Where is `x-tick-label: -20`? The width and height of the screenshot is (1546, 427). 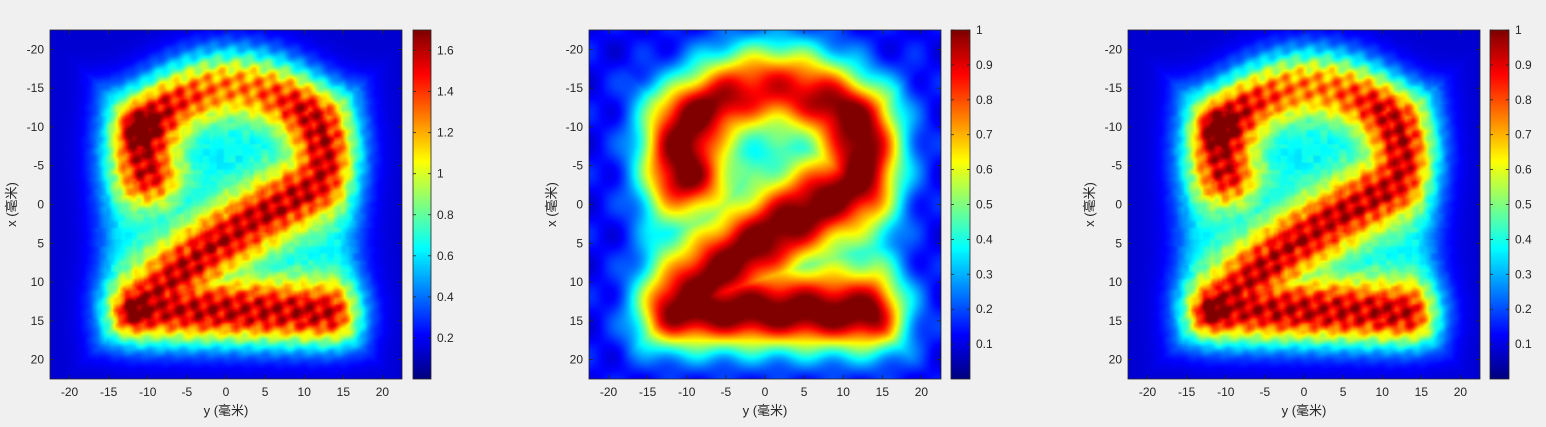 x-tick-label: -20 is located at coordinates (70, 392).